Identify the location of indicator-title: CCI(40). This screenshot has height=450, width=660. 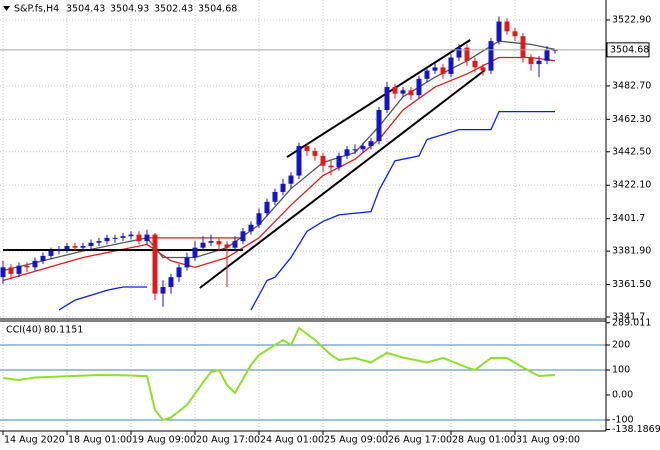
(24, 330).